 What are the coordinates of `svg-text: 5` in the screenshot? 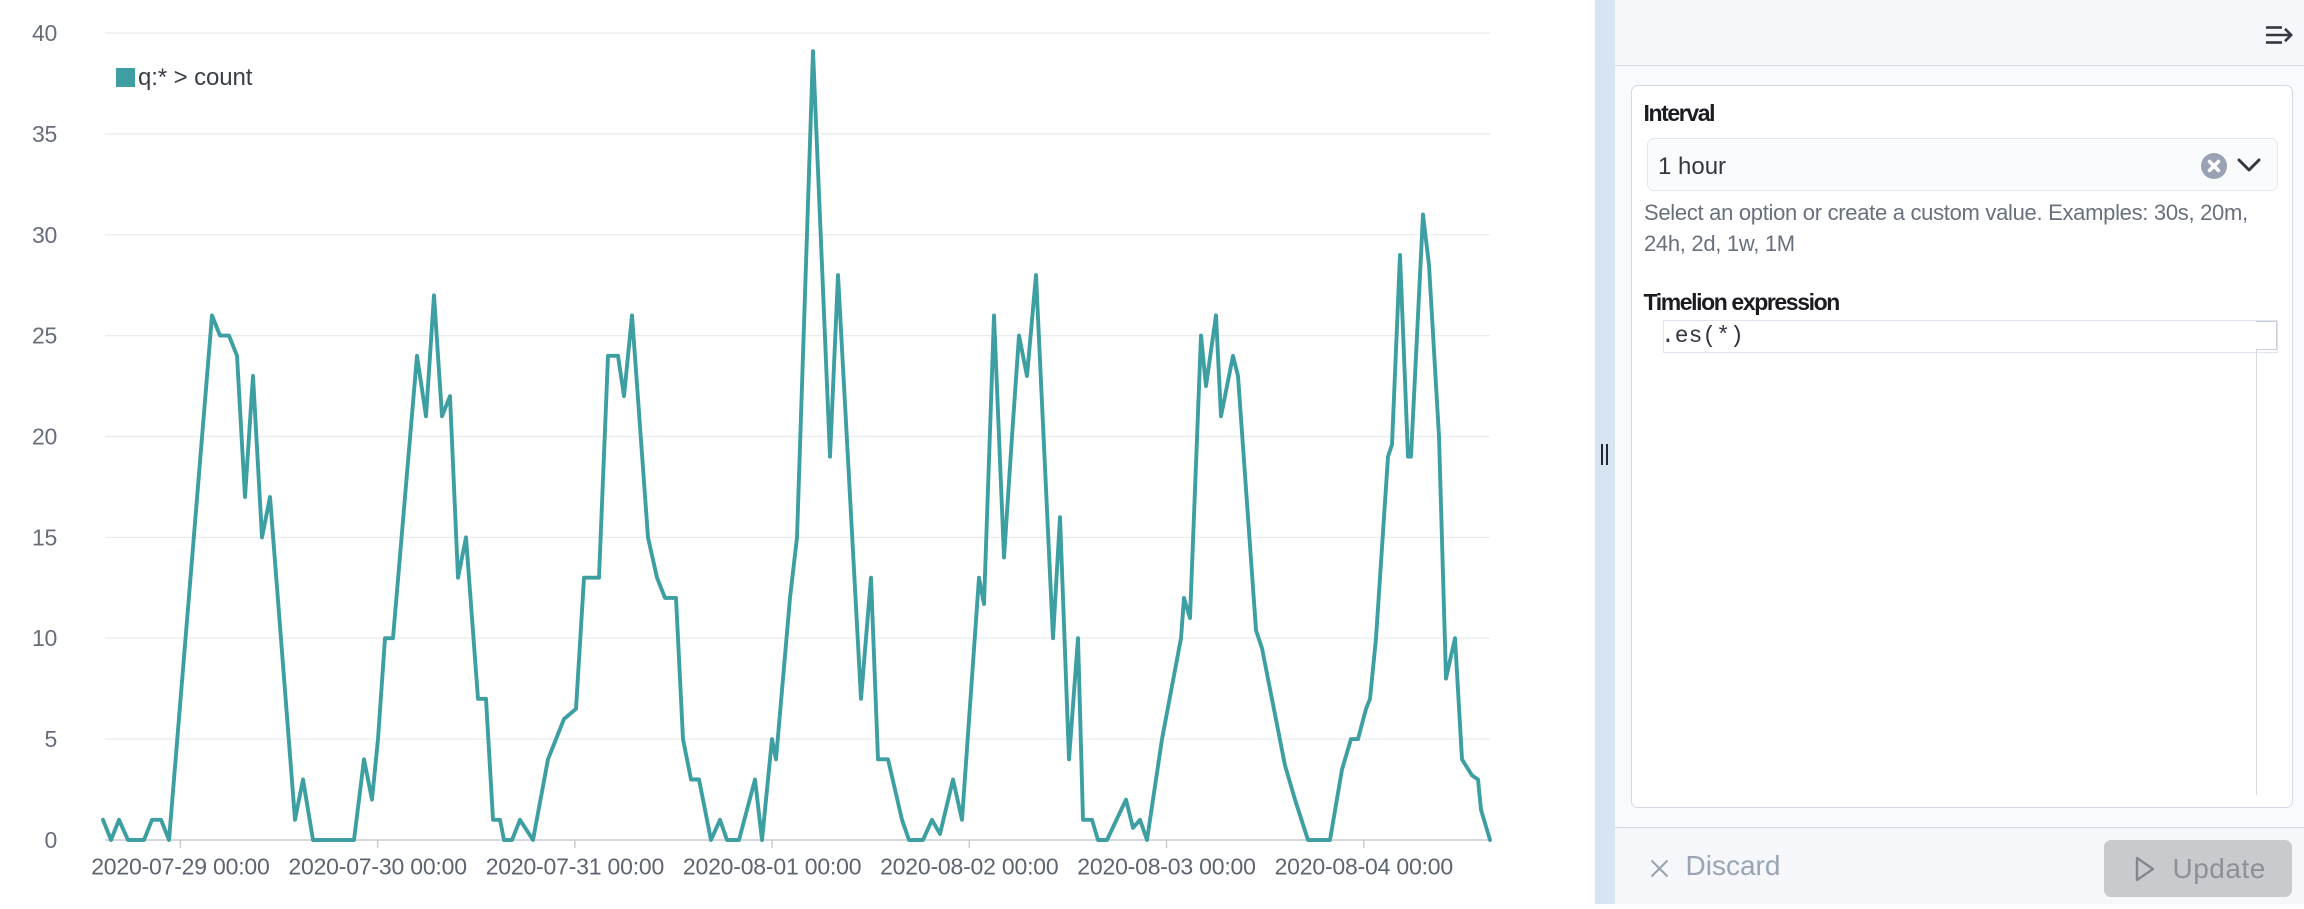 It's located at (51, 739).